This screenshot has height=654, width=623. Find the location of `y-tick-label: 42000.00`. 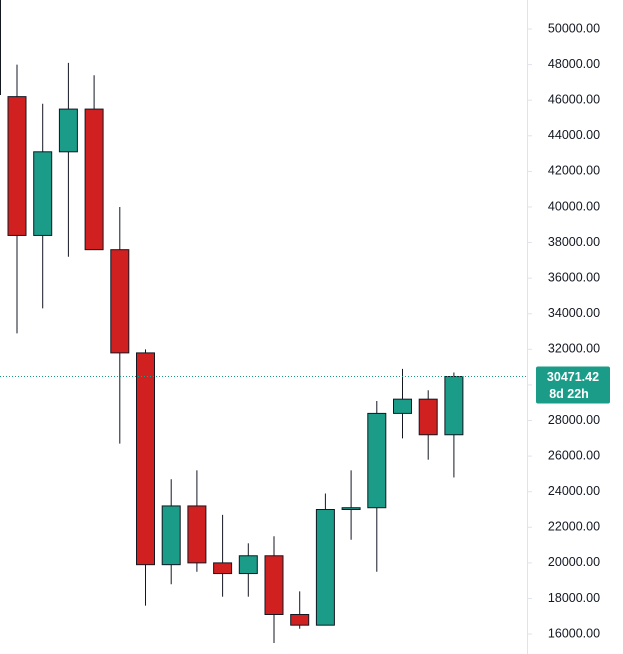

y-tick-label: 42000.00 is located at coordinates (574, 171).